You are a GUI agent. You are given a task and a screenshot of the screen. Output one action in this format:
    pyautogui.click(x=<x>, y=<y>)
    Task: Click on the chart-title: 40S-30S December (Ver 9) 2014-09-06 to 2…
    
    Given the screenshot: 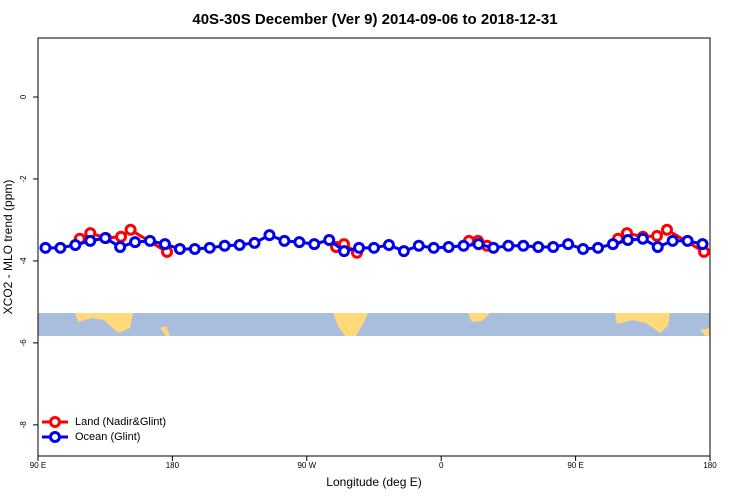 What is the action you would take?
    pyautogui.click(x=374, y=19)
    